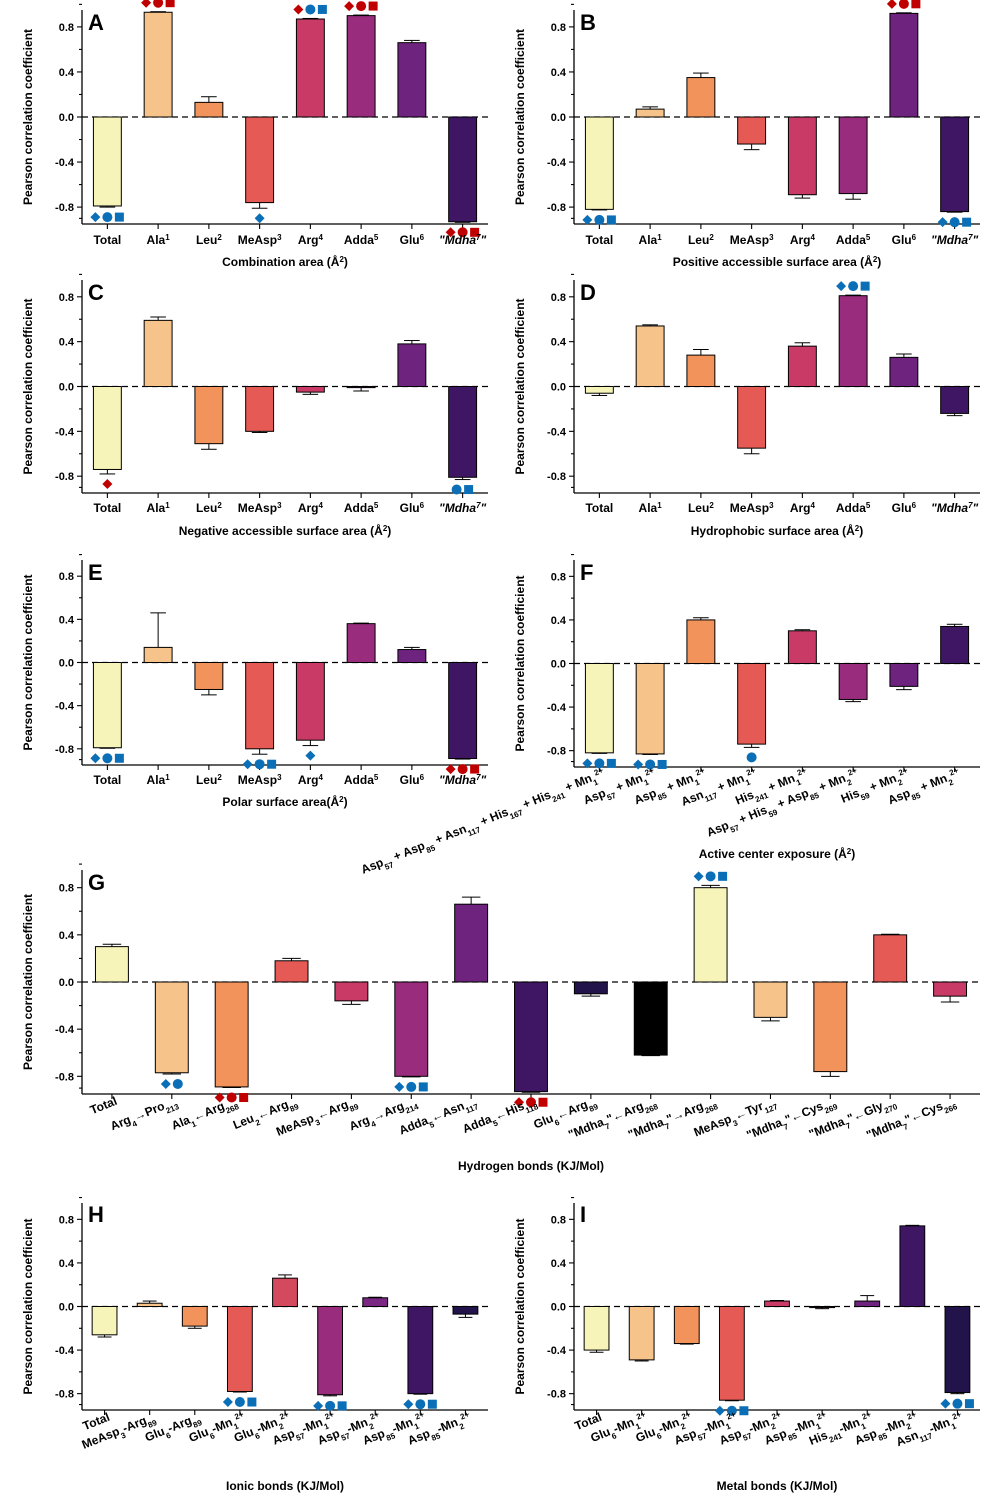  What do you see at coordinates (209, 508) in the screenshot?
I see `x-tick-label: Leu2` at bounding box center [209, 508].